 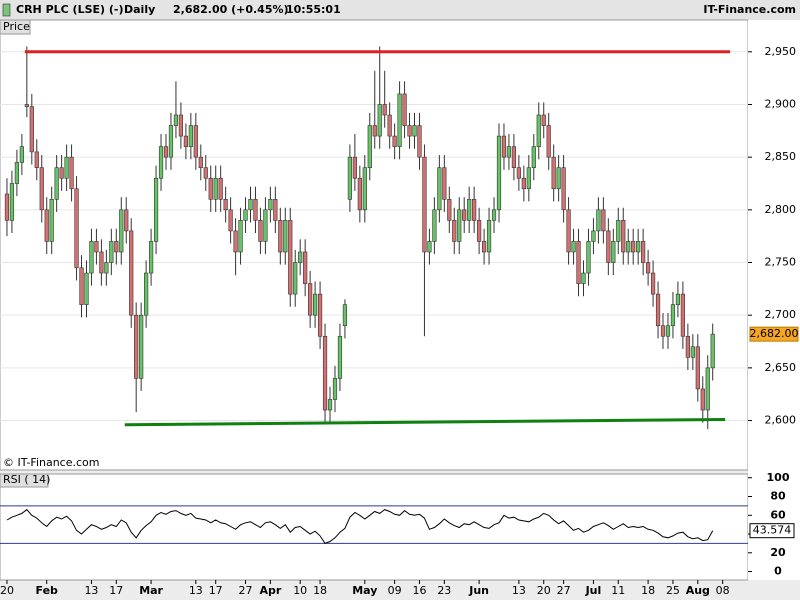 I want to click on x-tick-label: 11, so click(x=618, y=590).